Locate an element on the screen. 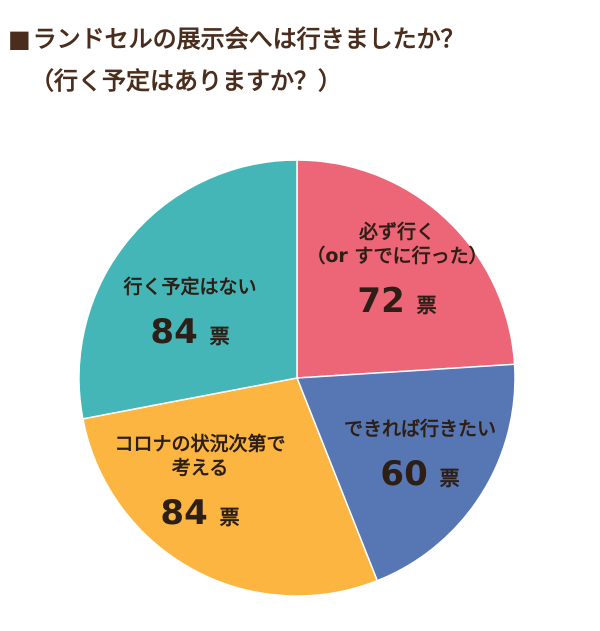 The height and width of the screenshot is (631, 600). slice-value-2: 84 票 is located at coordinates (199, 513).